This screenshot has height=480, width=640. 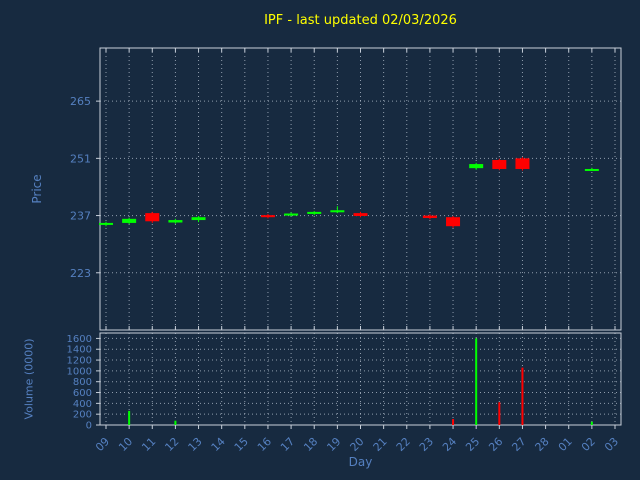 What do you see at coordinates (79, 371) in the screenshot?
I see `volume-tick-label: 1000` at bounding box center [79, 371].